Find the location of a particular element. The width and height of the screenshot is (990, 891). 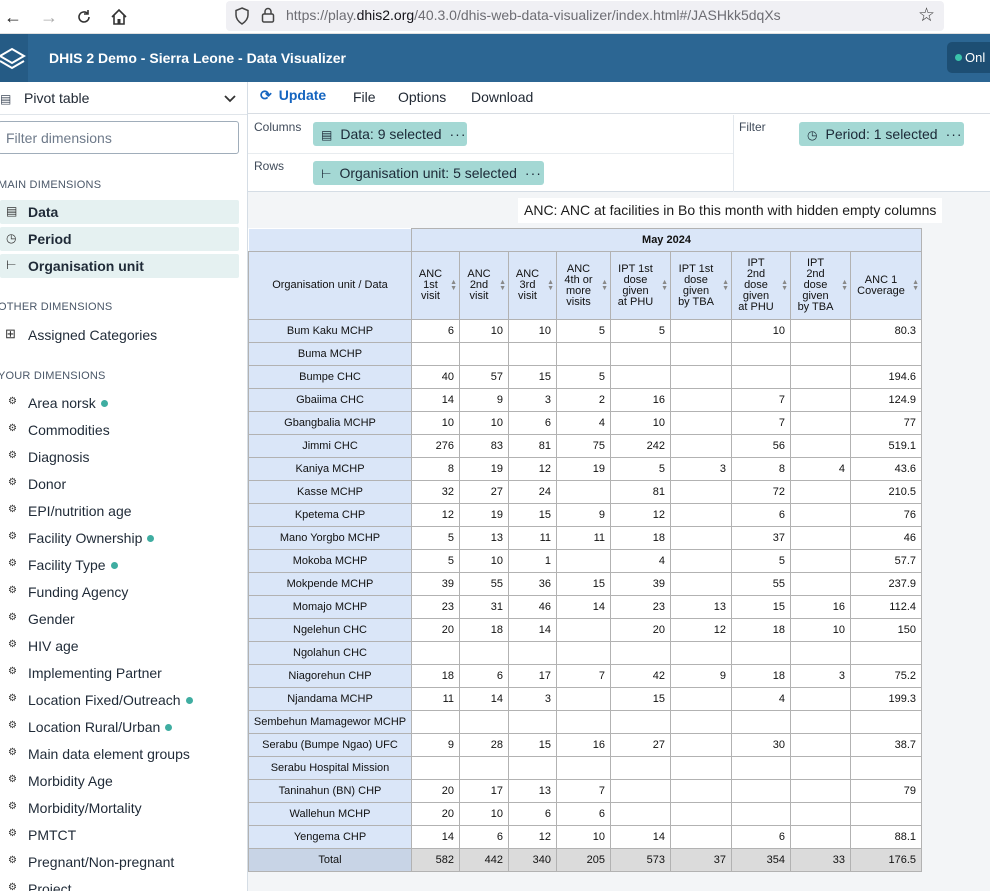

shield-icon is located at coordinates (242, 16).